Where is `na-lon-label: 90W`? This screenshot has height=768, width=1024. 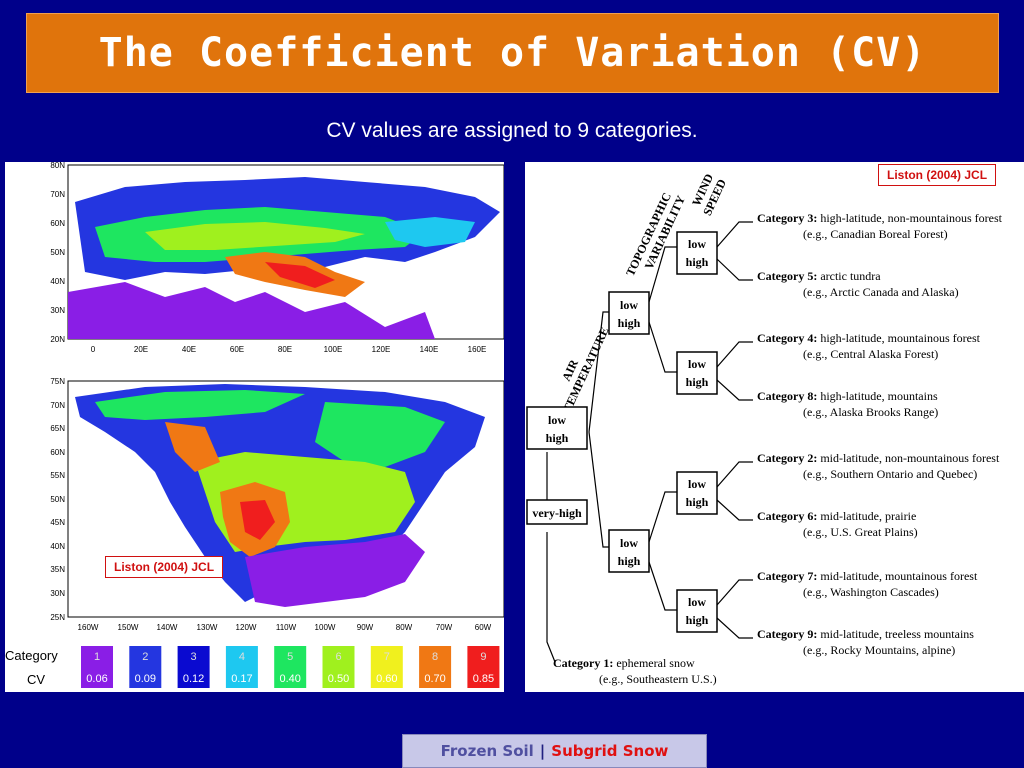
na-lon-label: 90W is located at coordinates (365, 627).